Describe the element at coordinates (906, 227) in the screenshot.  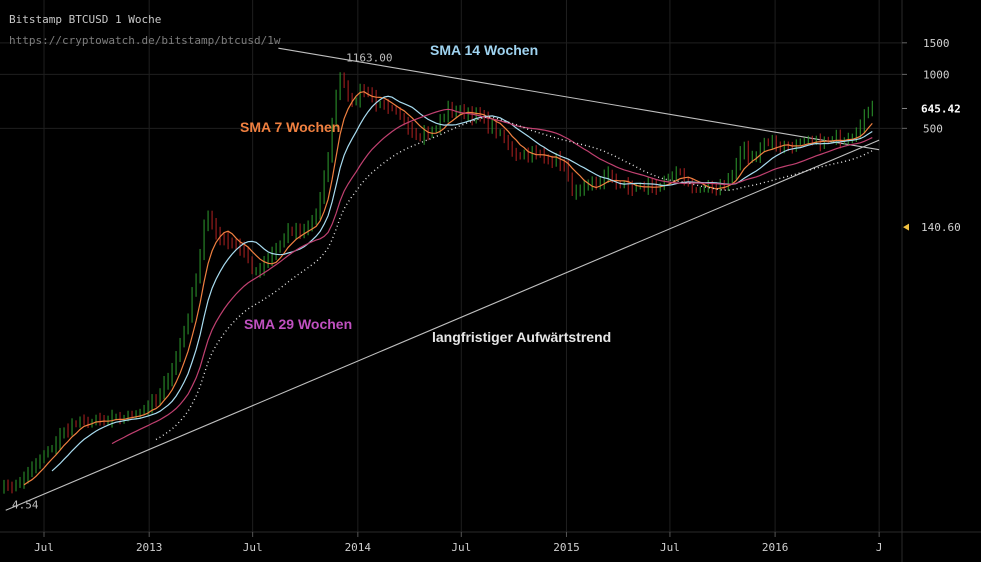
I see `price-marker` at that location.